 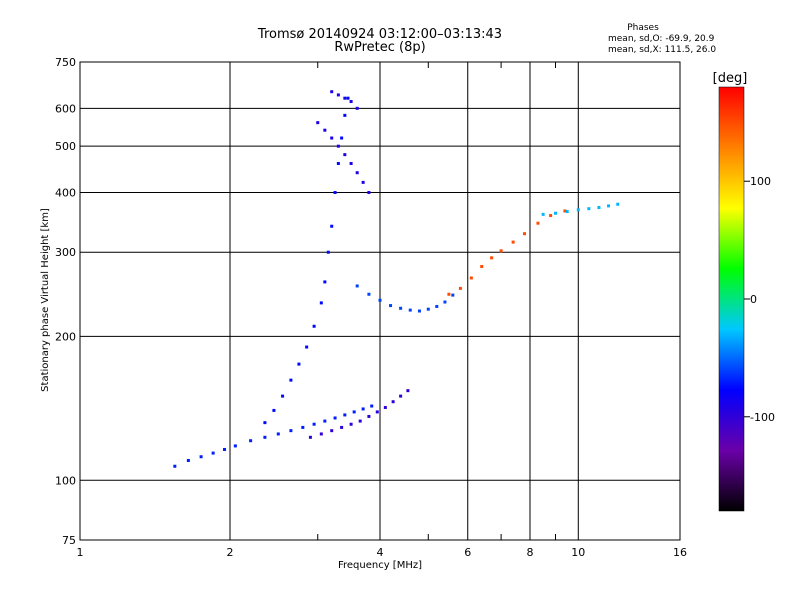 I want to click on y-tick-label: 400, so click(x=65, y=192).